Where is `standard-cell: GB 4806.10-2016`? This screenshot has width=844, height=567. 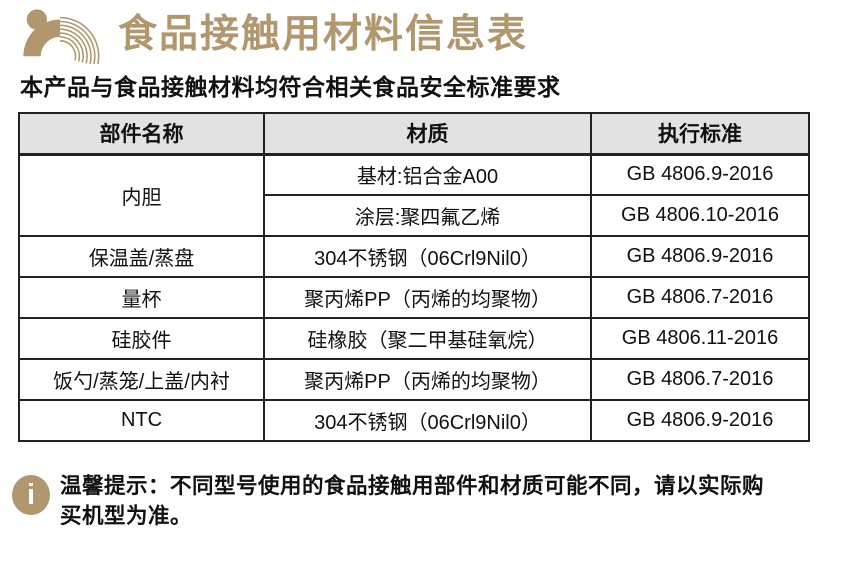 standard-cell: GB 4806.10-2016 is located at coordinates (700, 215).